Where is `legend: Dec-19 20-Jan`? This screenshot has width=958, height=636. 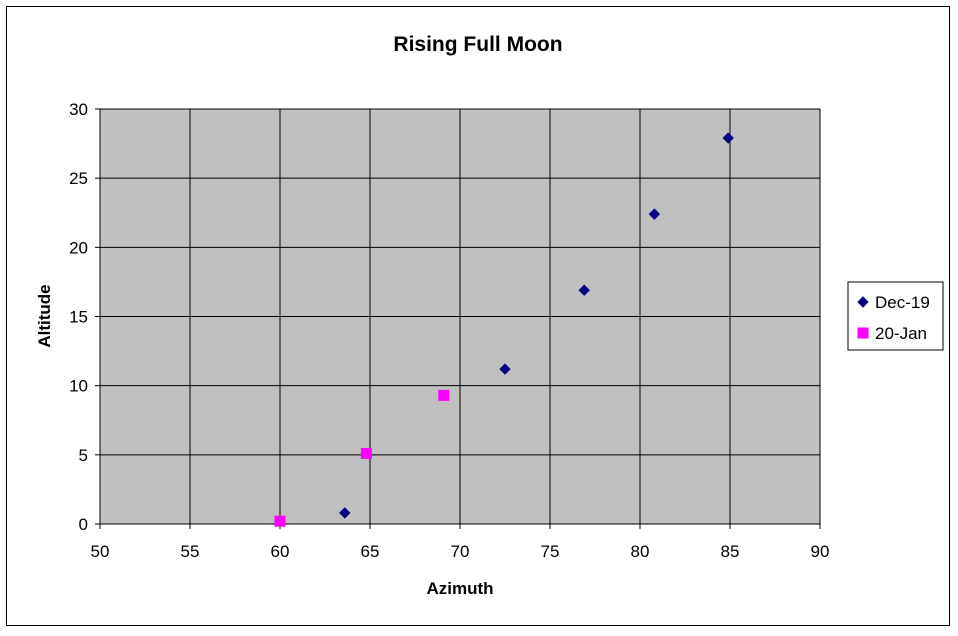
legend: Dec-19 20-Jan is located at coordinates (895, 316).